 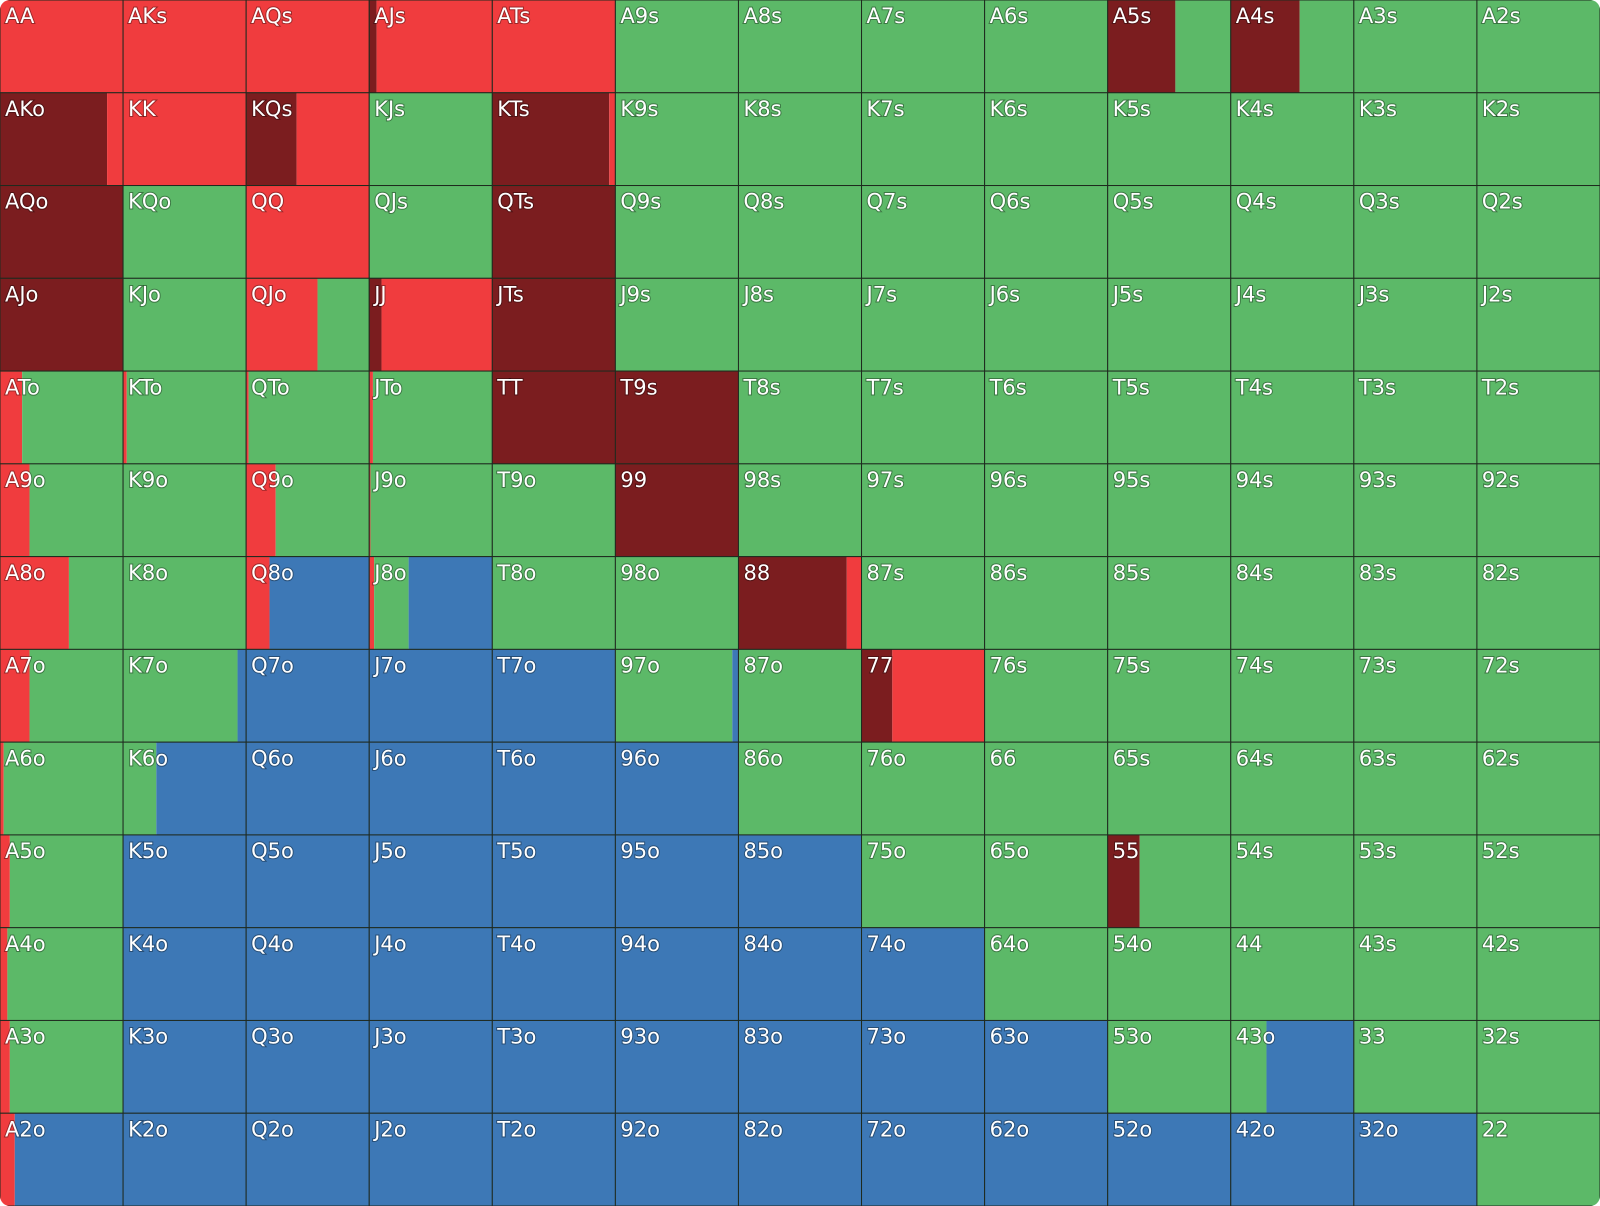 I want to click on hand-cell: T8o, so click(x=553, y=603).